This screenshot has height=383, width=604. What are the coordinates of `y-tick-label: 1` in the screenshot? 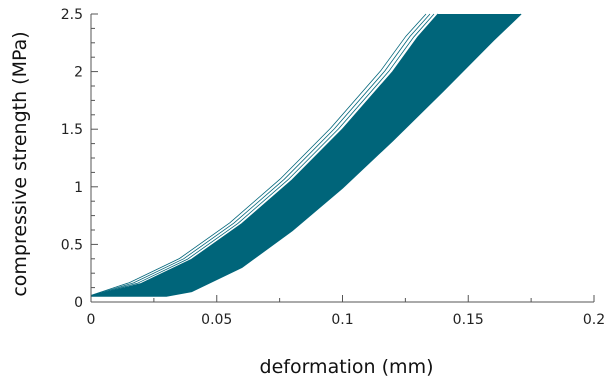 It's located at (78, 188).